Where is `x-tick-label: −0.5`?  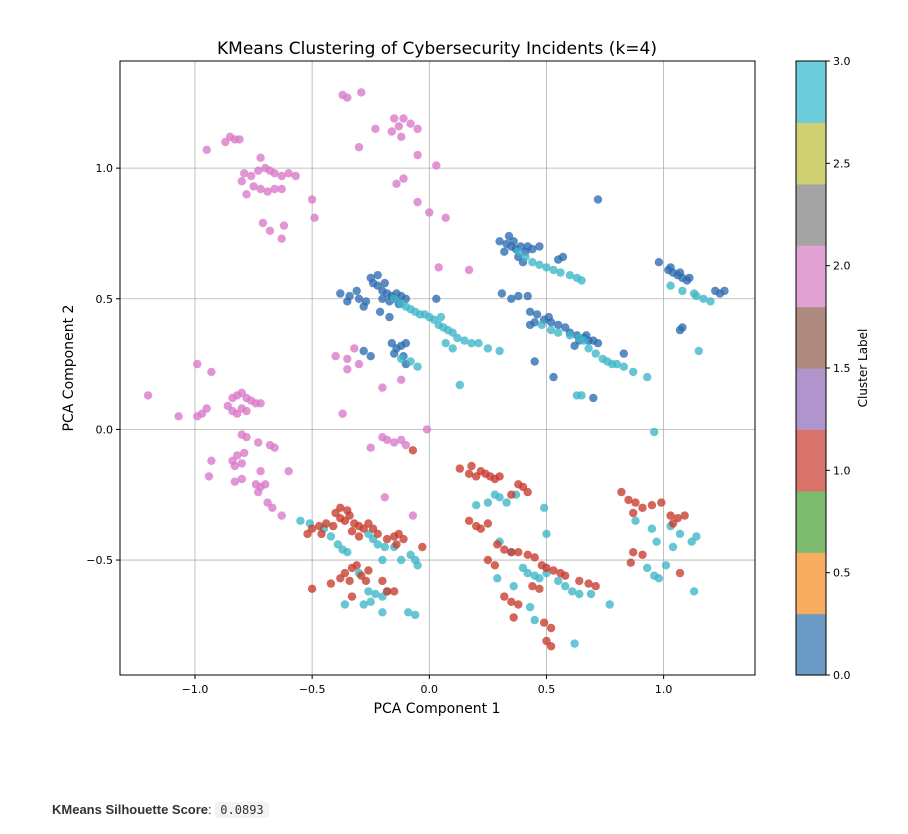 x-tick-label: −0.5 is located at coordinates (312, 689).